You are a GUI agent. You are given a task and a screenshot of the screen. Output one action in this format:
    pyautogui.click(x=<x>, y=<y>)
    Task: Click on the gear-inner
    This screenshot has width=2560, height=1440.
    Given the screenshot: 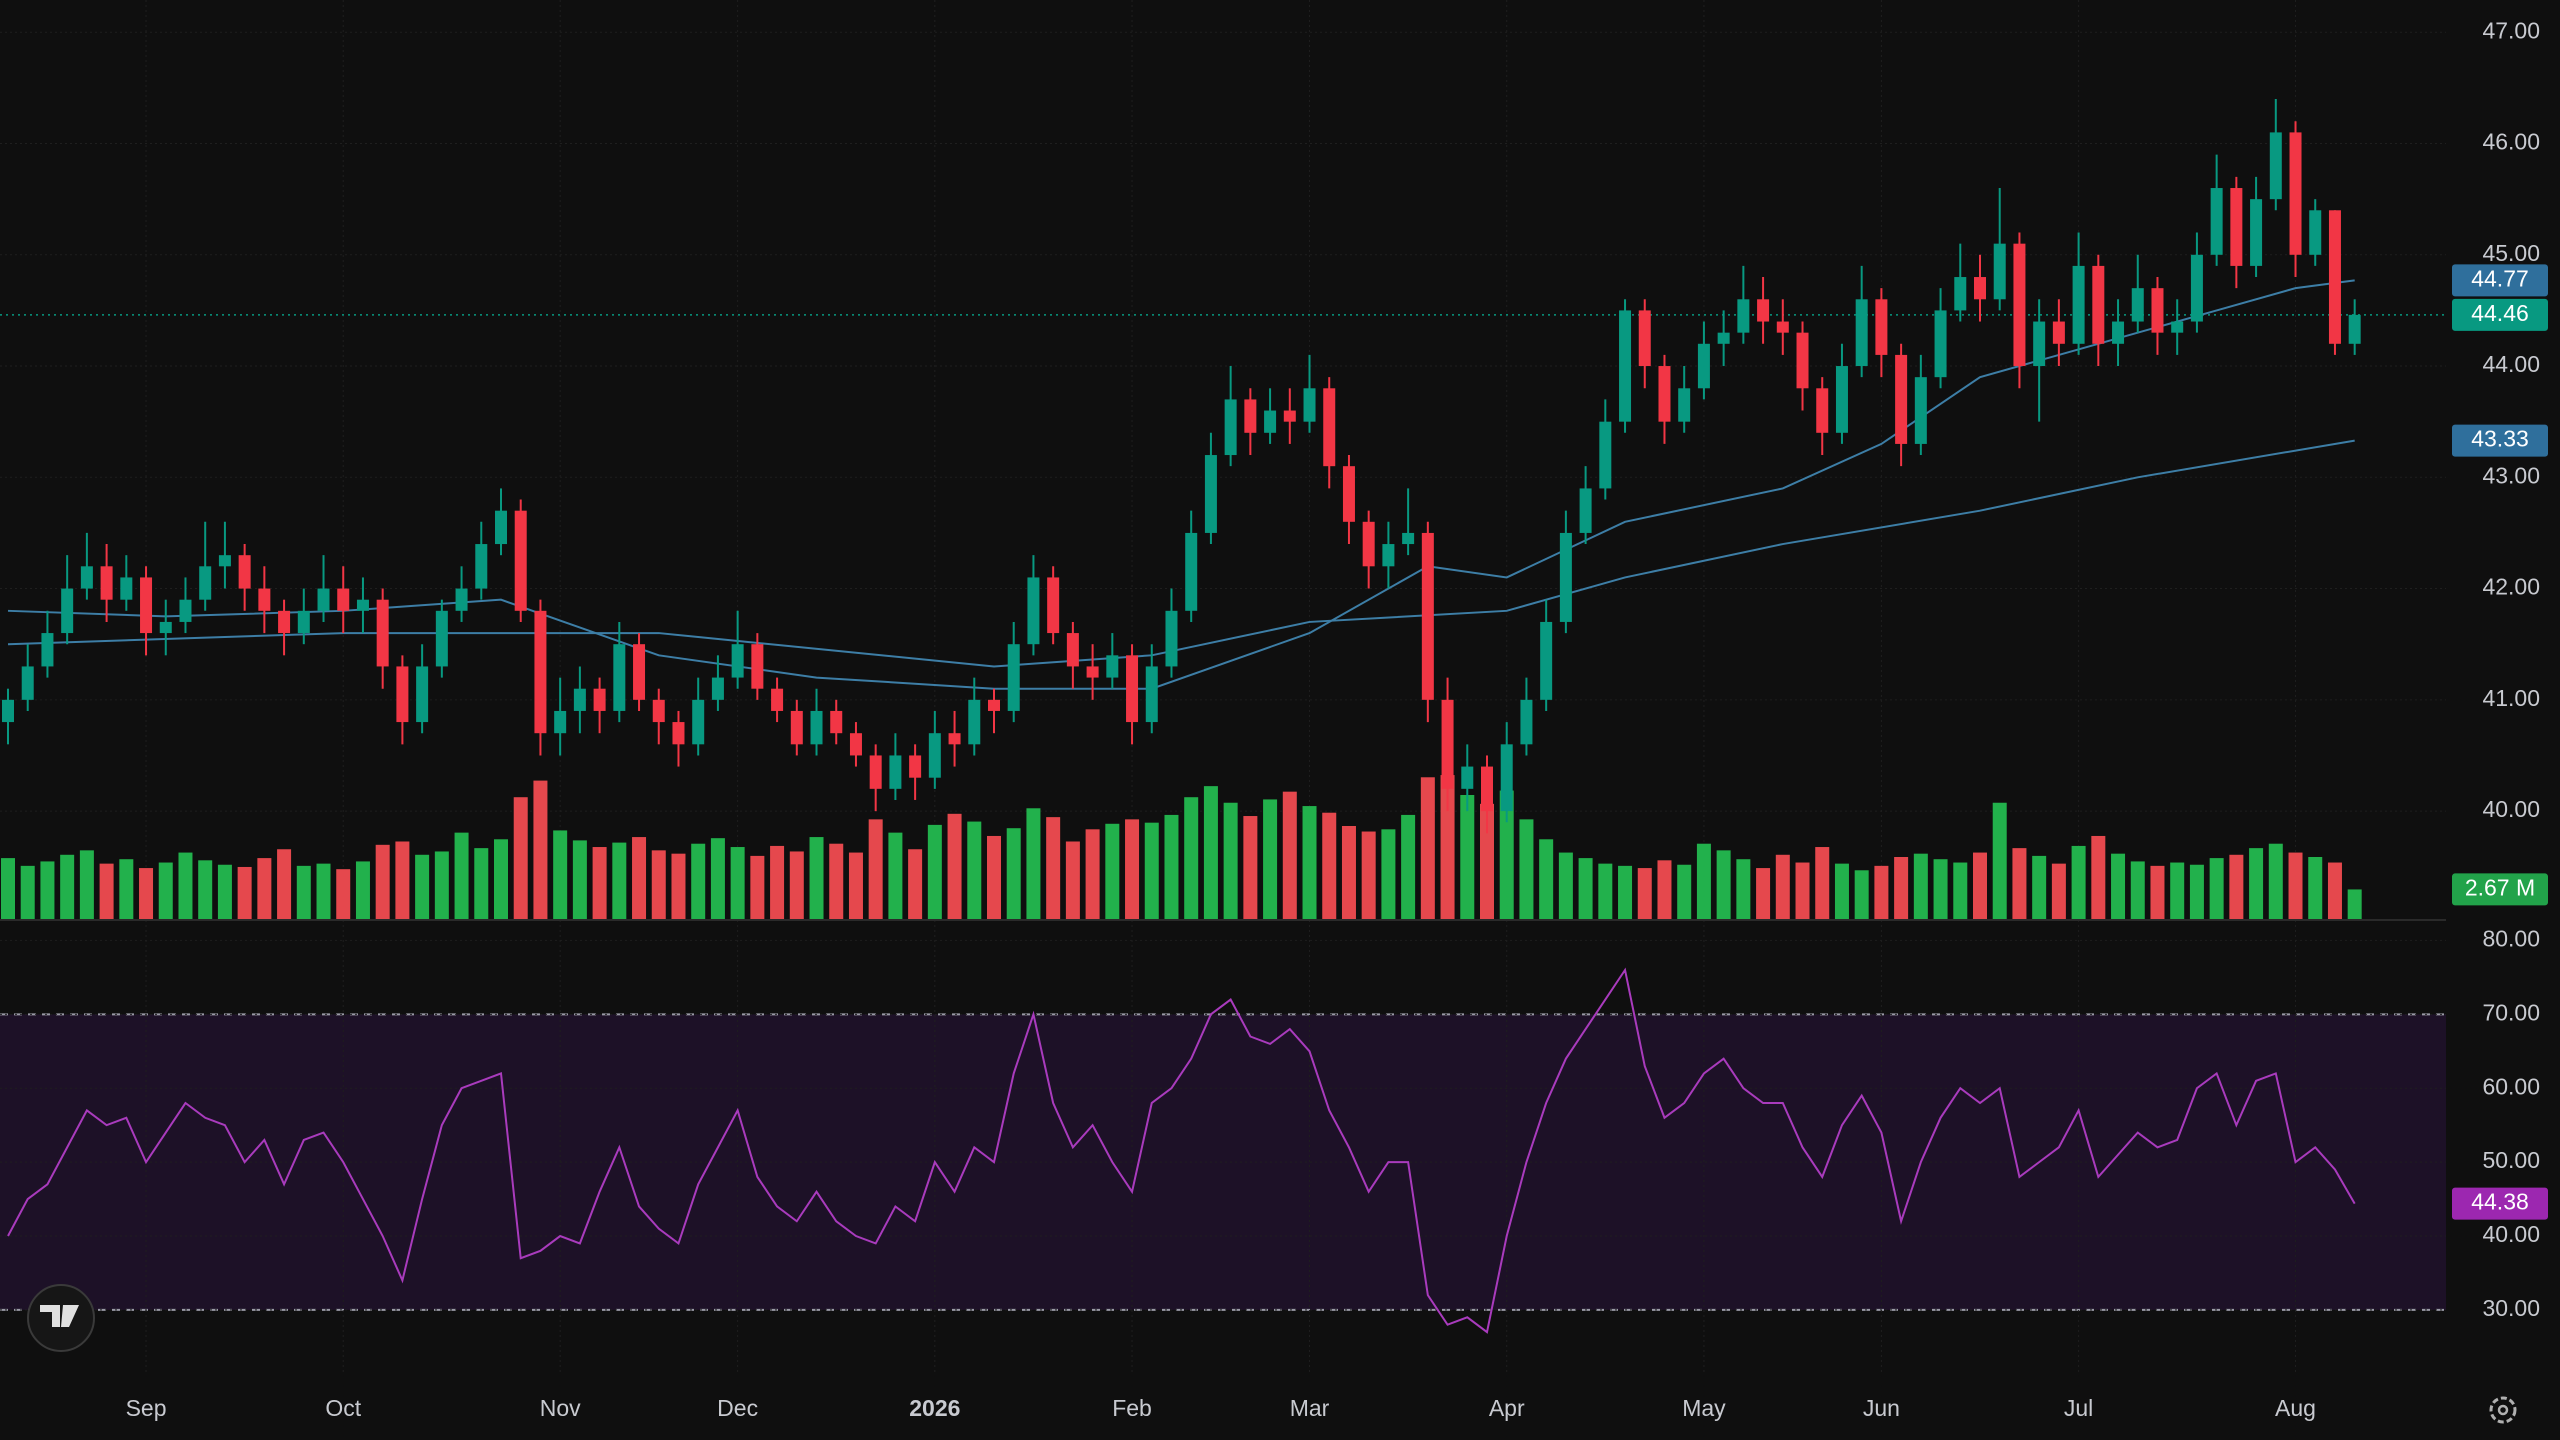 What is the action you would take?
    pyautogui.click(x=2503, y=1410)
    